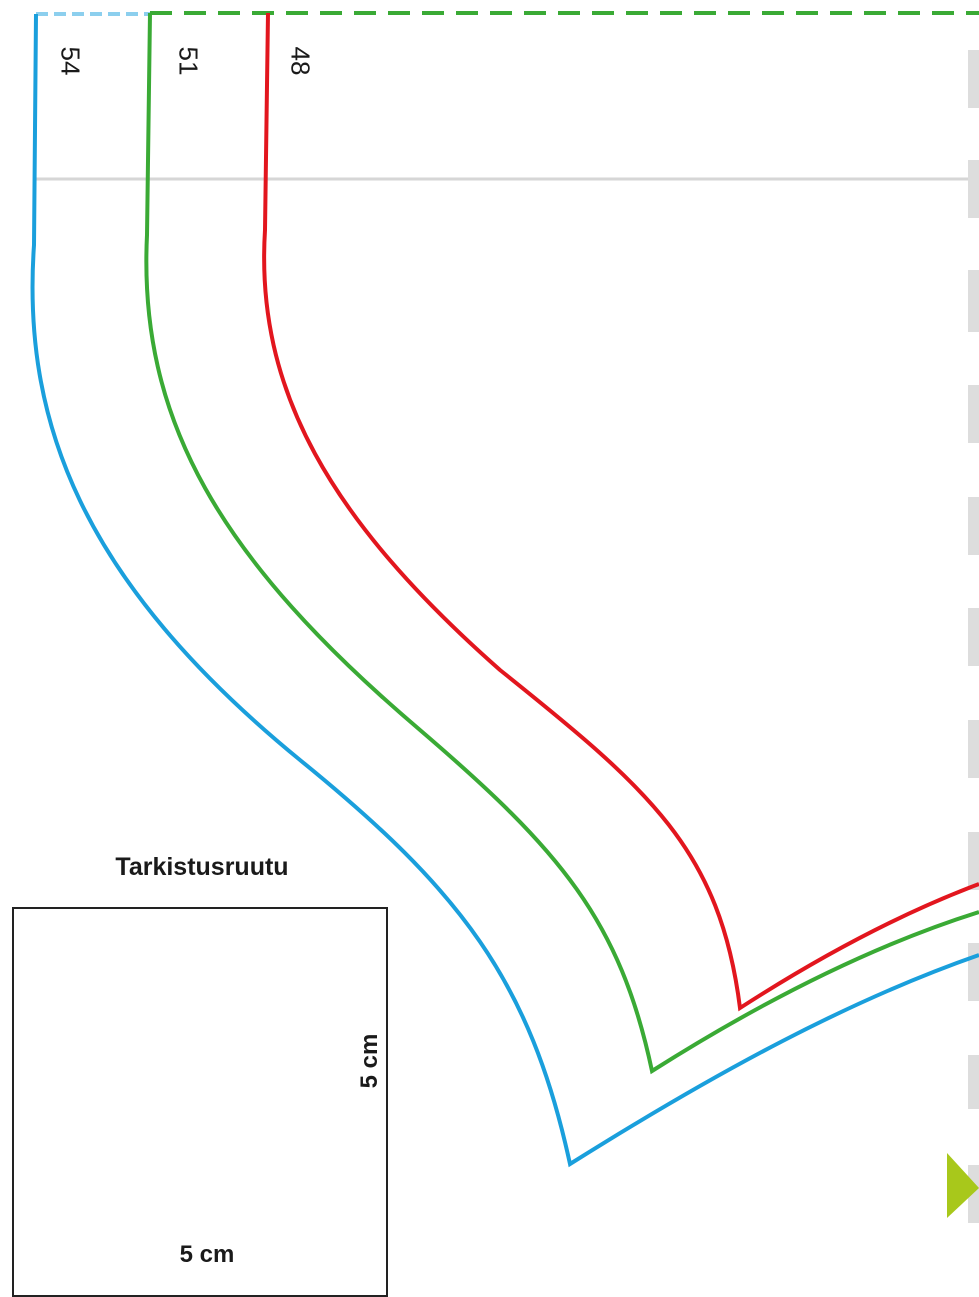  What do you see at coordinates (202, 867) in the screenshot?
I see `check-square-title: Tarkistusruutu` at bounding box center [202, 867].